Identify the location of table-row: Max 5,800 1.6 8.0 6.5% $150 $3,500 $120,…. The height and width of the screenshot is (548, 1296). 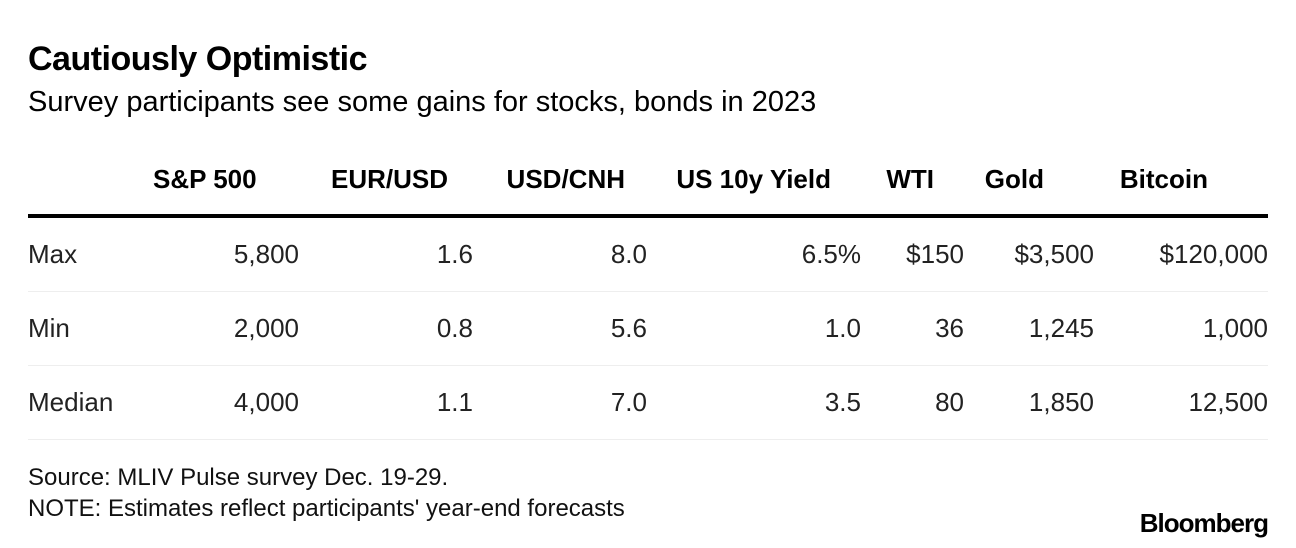
(648, 254).